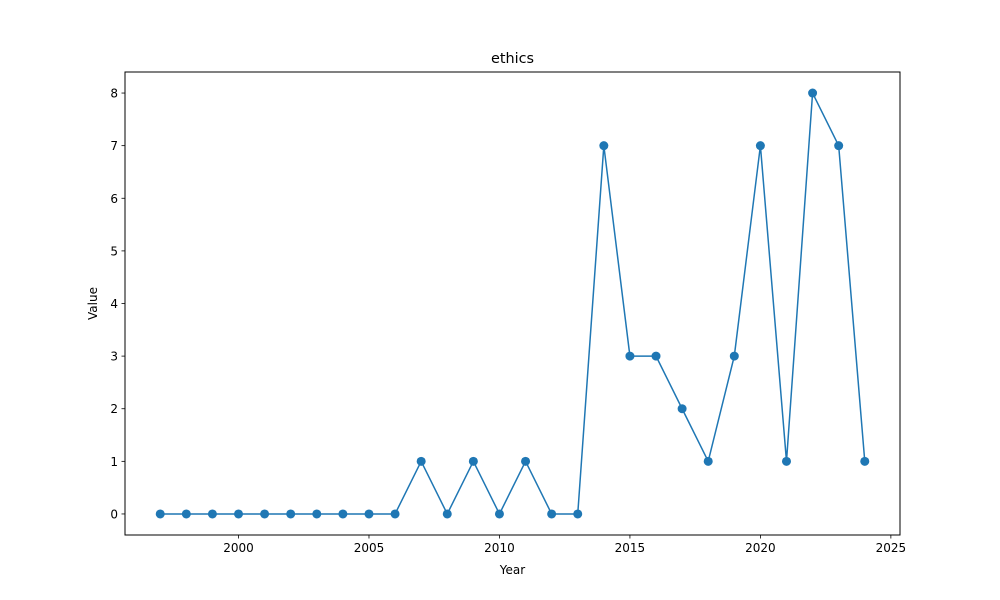 The width and height of the screenshot is (1000, 600). Describe the element at coordinates (114, 514) in the screenshot. I see `y-tick-label: 0` at that location.